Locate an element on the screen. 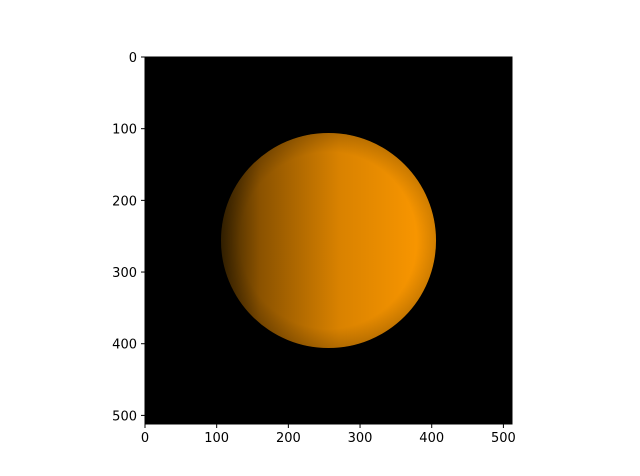 The height and width of the screenshot is (476, 640). y-tick-label: 0 is located at coordinates (133, 58).